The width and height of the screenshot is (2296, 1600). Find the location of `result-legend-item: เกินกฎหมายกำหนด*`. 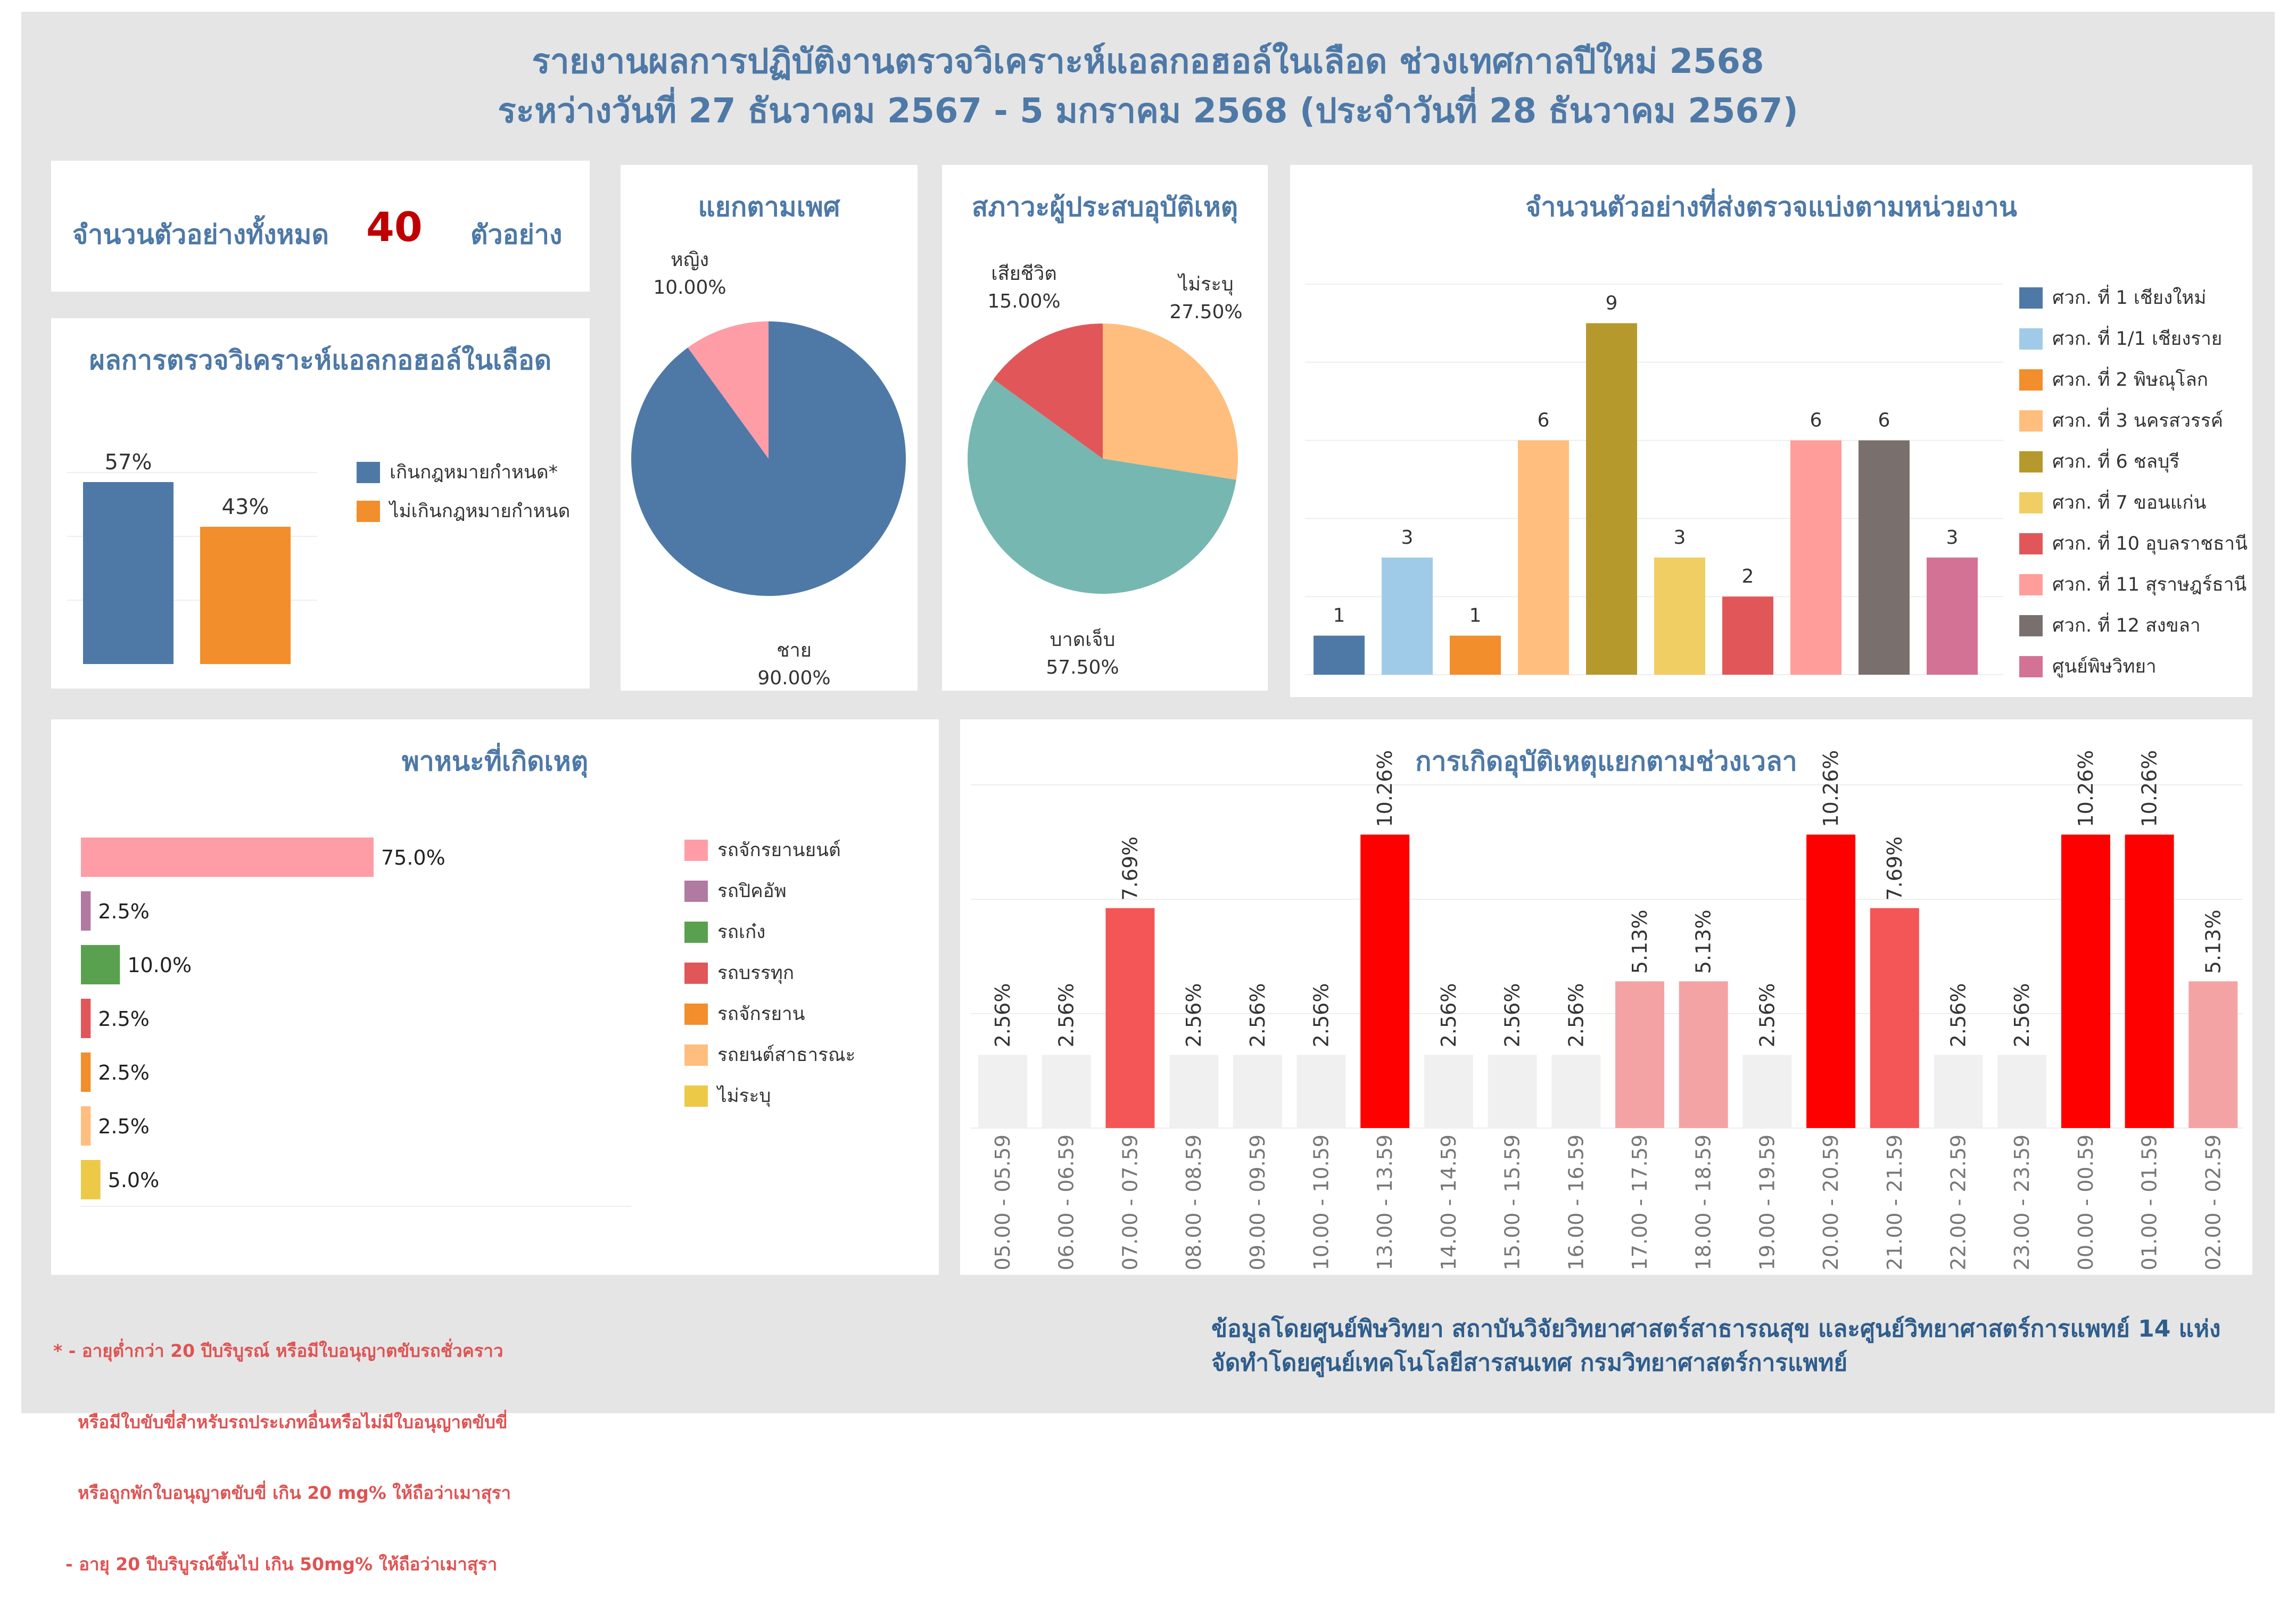

result-legend-item: เกินกฎหมายกำหนด* is located at coordinates (463, 472).